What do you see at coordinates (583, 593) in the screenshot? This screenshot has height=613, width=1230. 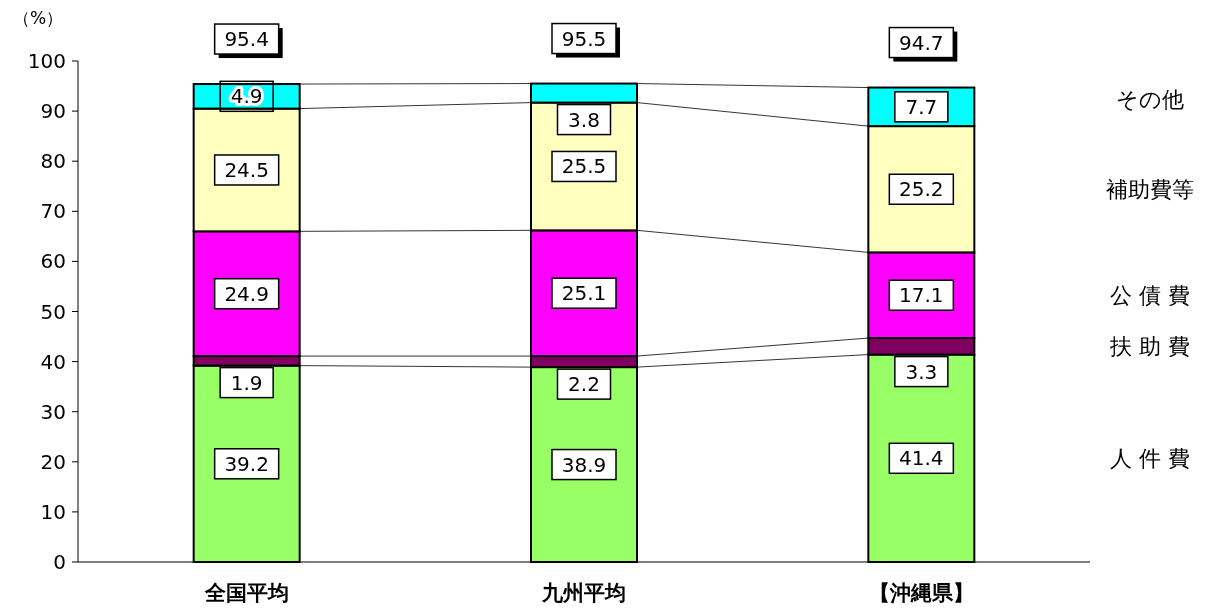 I see `x-tick-label: 九州平均` at bounding box center [583, 593].